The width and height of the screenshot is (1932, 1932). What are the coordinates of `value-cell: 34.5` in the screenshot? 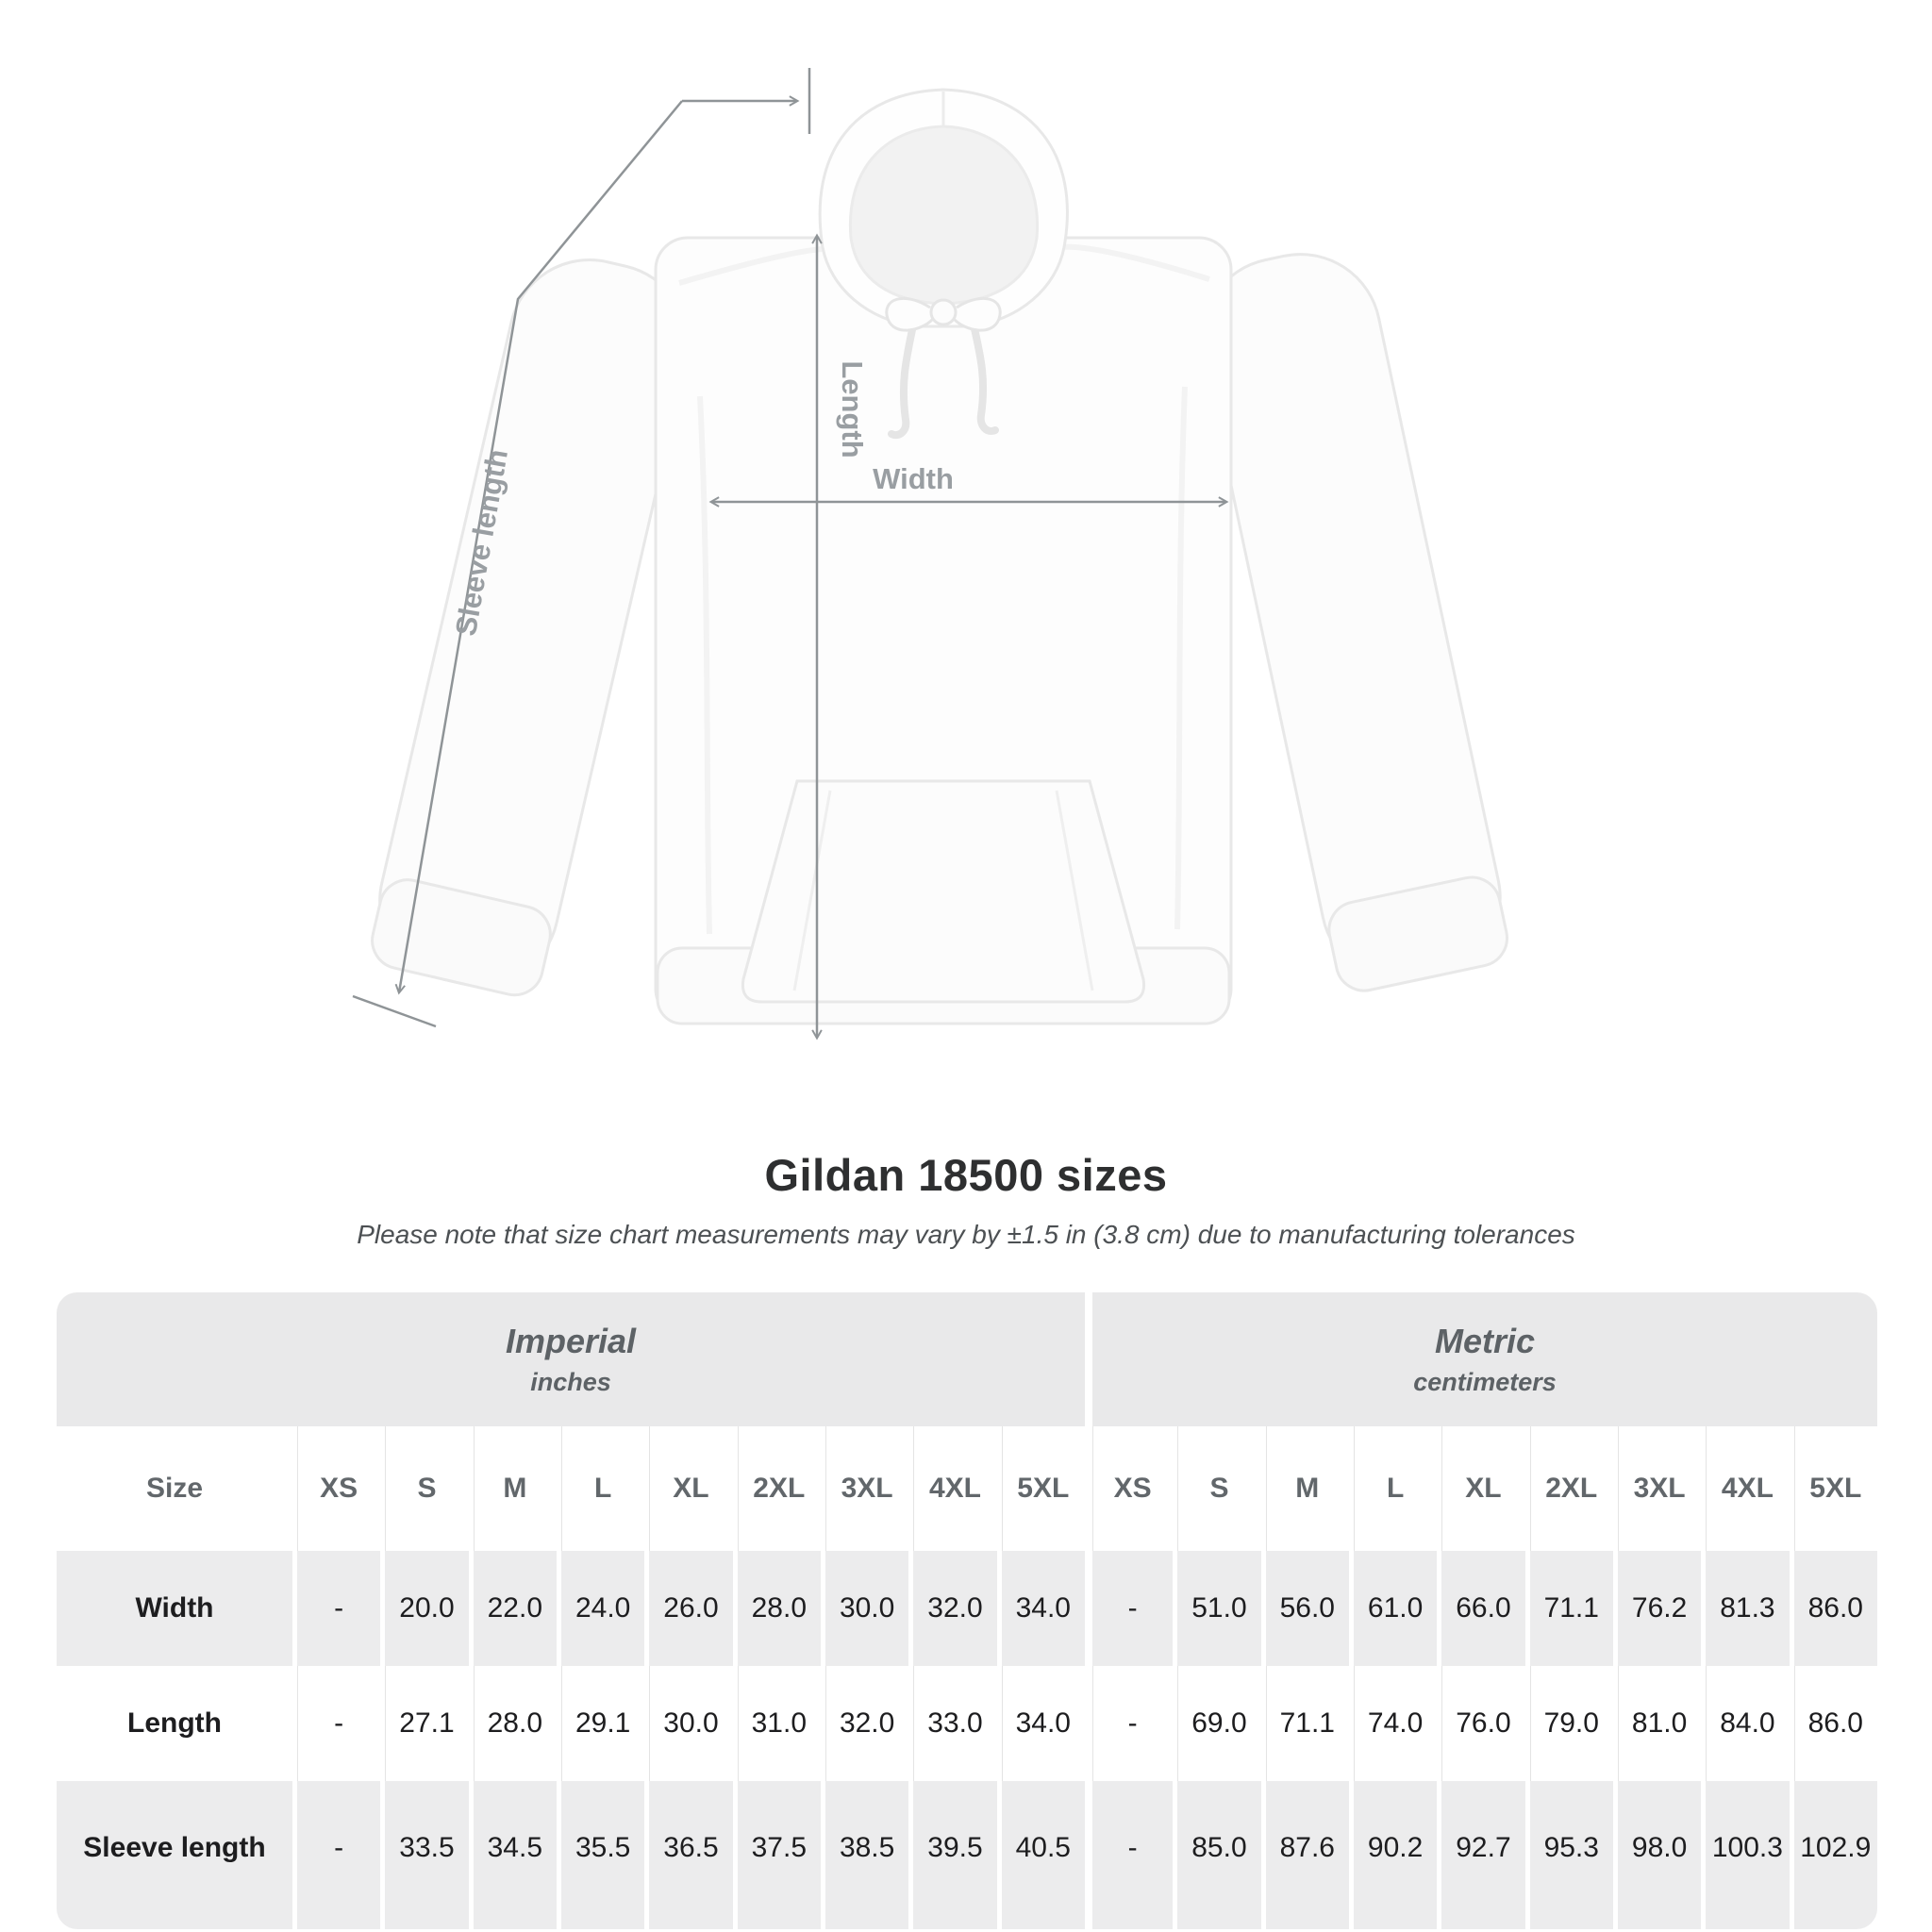 It's located at (512, 1855).